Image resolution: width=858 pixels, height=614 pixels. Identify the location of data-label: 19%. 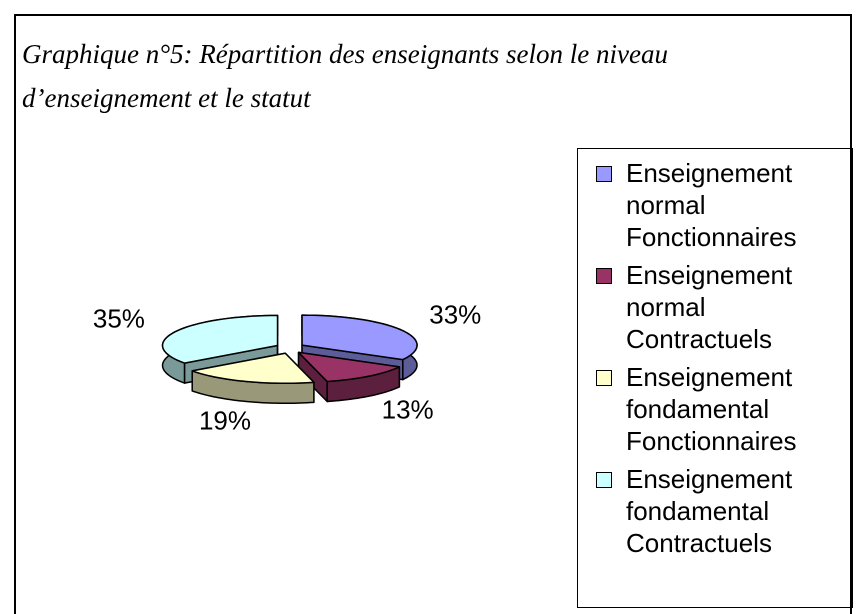
(225, 421).